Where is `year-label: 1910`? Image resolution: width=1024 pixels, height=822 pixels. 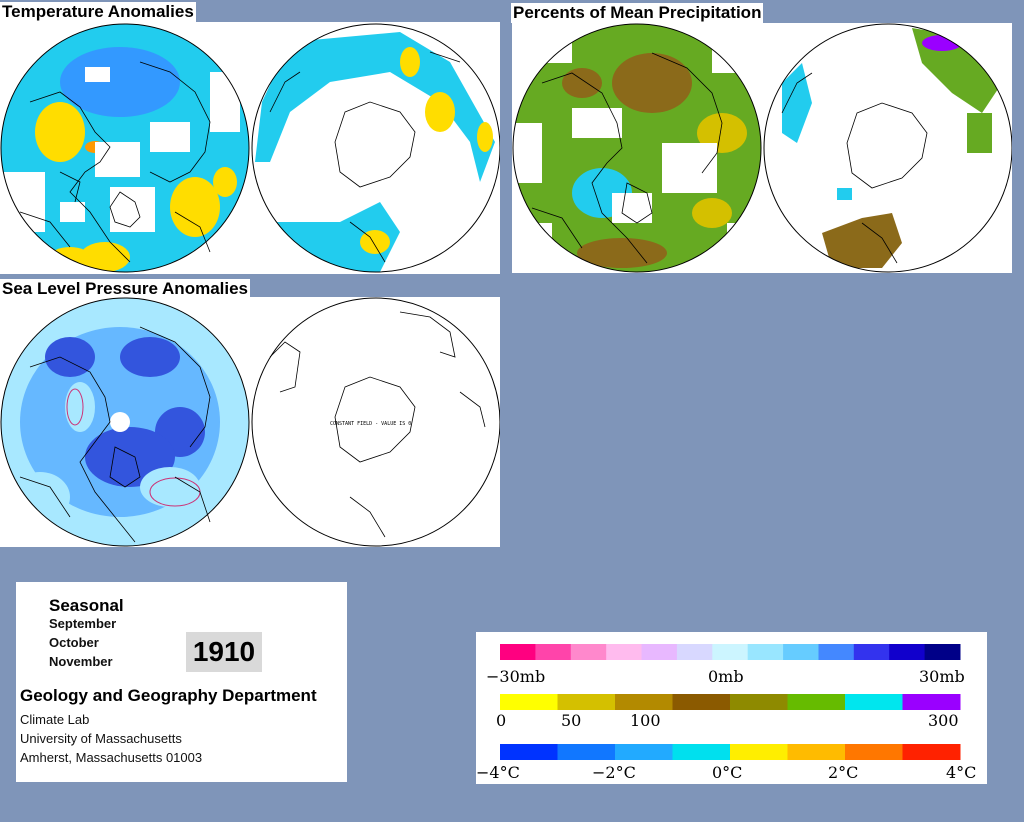
year-label: 1910 is located at coordinates (224, 652).